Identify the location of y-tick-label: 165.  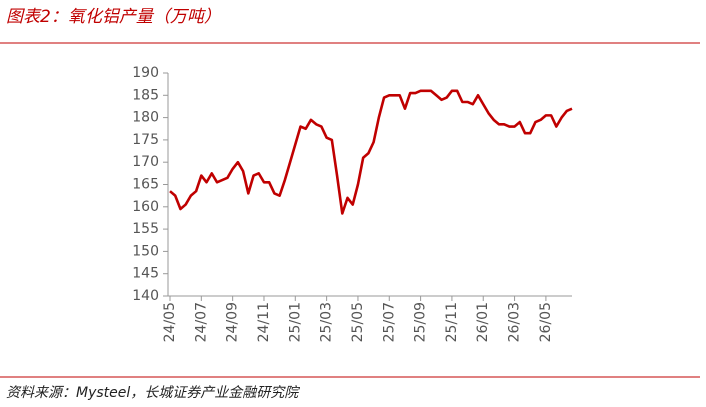
(145, 185).